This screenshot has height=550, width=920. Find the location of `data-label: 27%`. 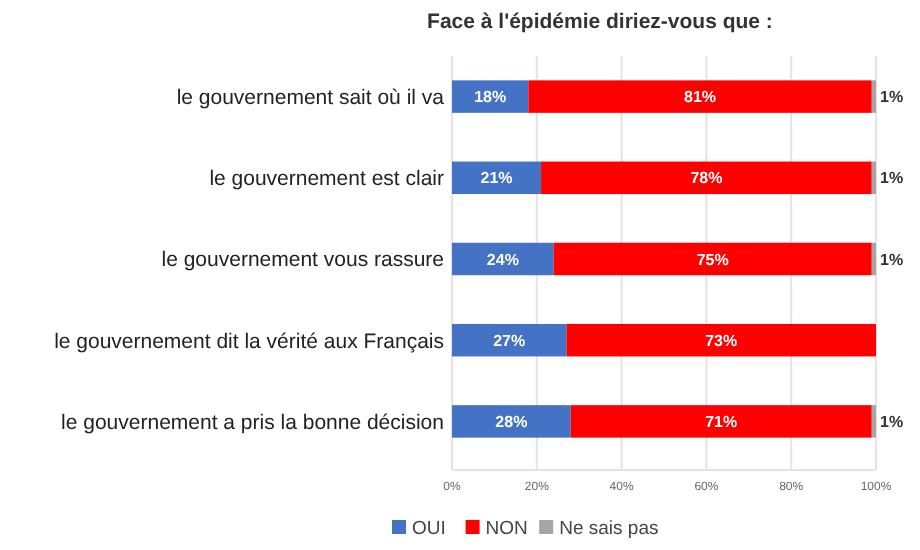

data-label: 27% is located at coordinates (509, 340).